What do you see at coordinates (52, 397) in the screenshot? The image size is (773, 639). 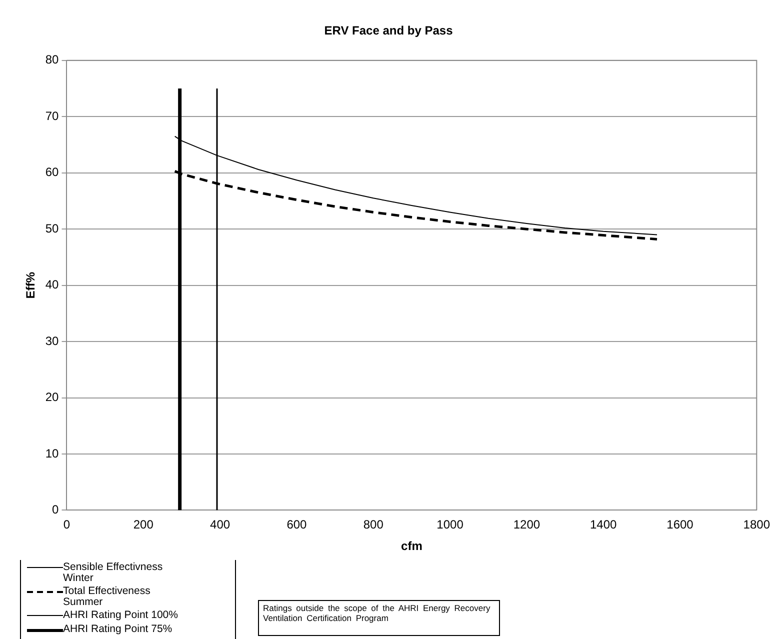 I see `y-tick-label: 20` at bounding box center [52, 397].